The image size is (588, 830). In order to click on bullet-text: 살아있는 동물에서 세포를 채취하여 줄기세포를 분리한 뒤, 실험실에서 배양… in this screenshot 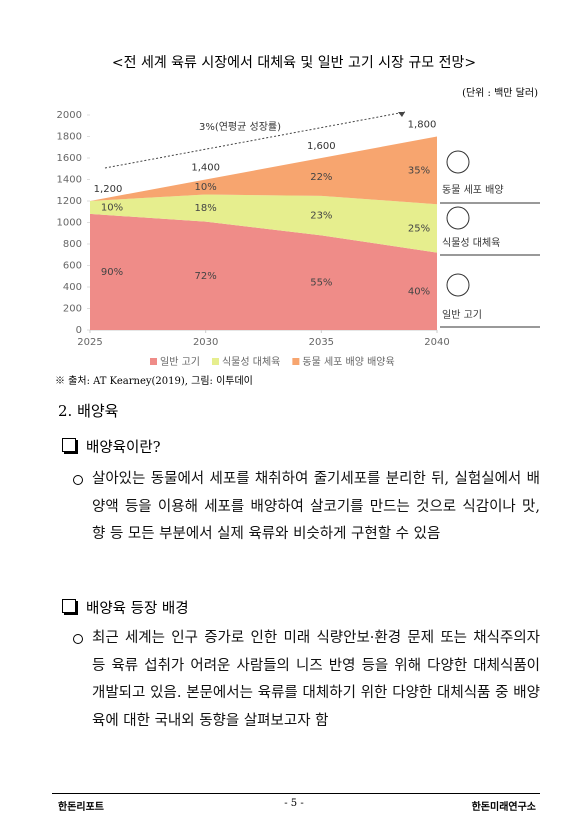, I will do `click(316, 506)`.